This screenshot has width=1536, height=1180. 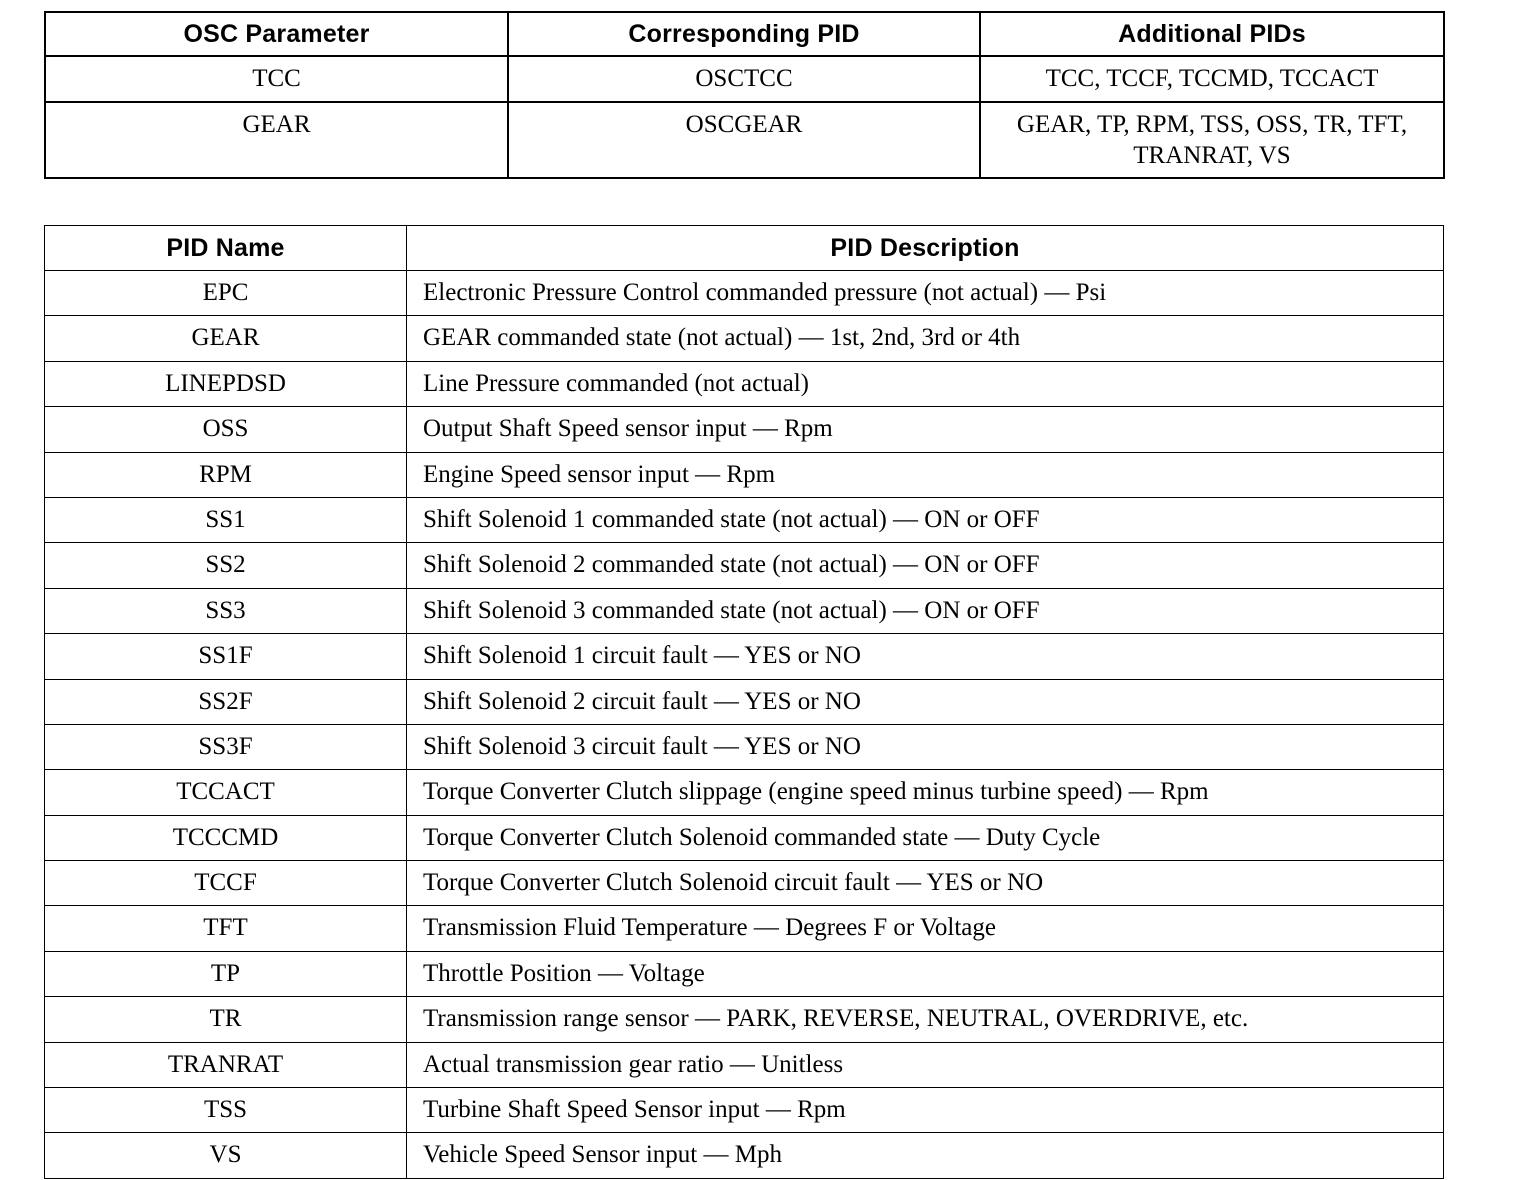 I want to click on pid-name-cell: SS2, so click(x=225, y=565).